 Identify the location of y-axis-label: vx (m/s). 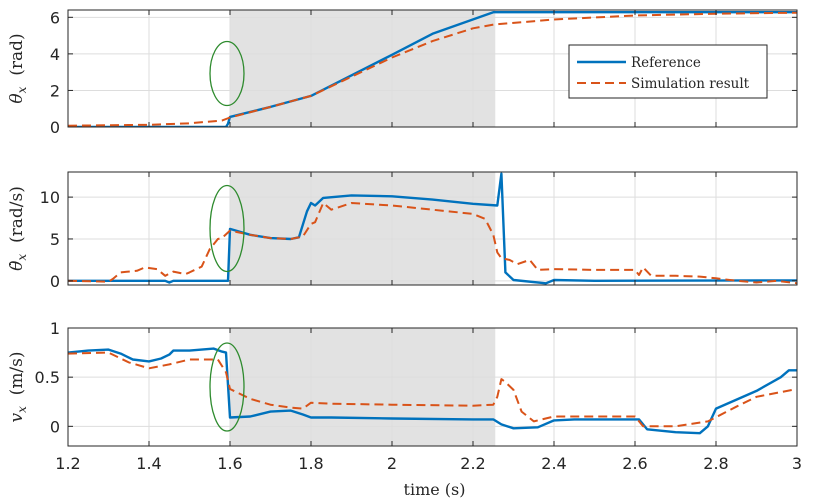
(18, 386).